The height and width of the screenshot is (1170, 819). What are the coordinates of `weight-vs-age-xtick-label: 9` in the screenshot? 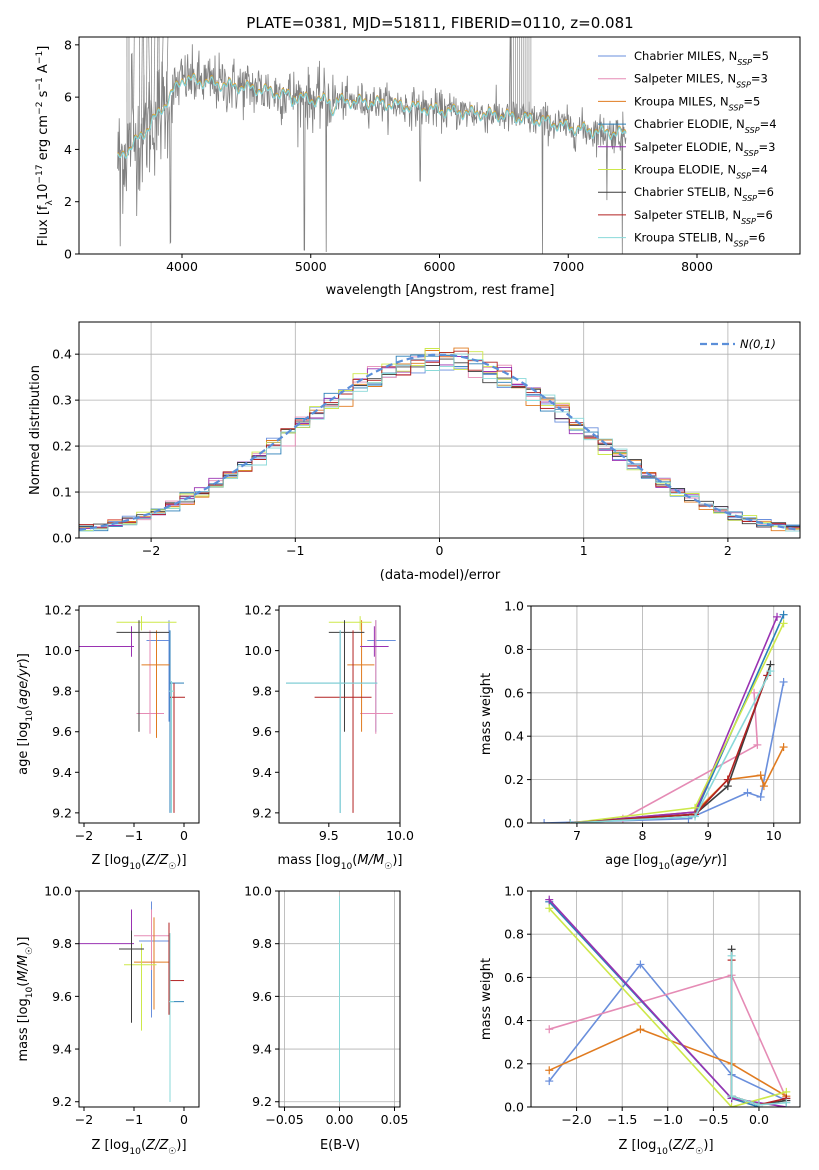 It's located at (708, 835).